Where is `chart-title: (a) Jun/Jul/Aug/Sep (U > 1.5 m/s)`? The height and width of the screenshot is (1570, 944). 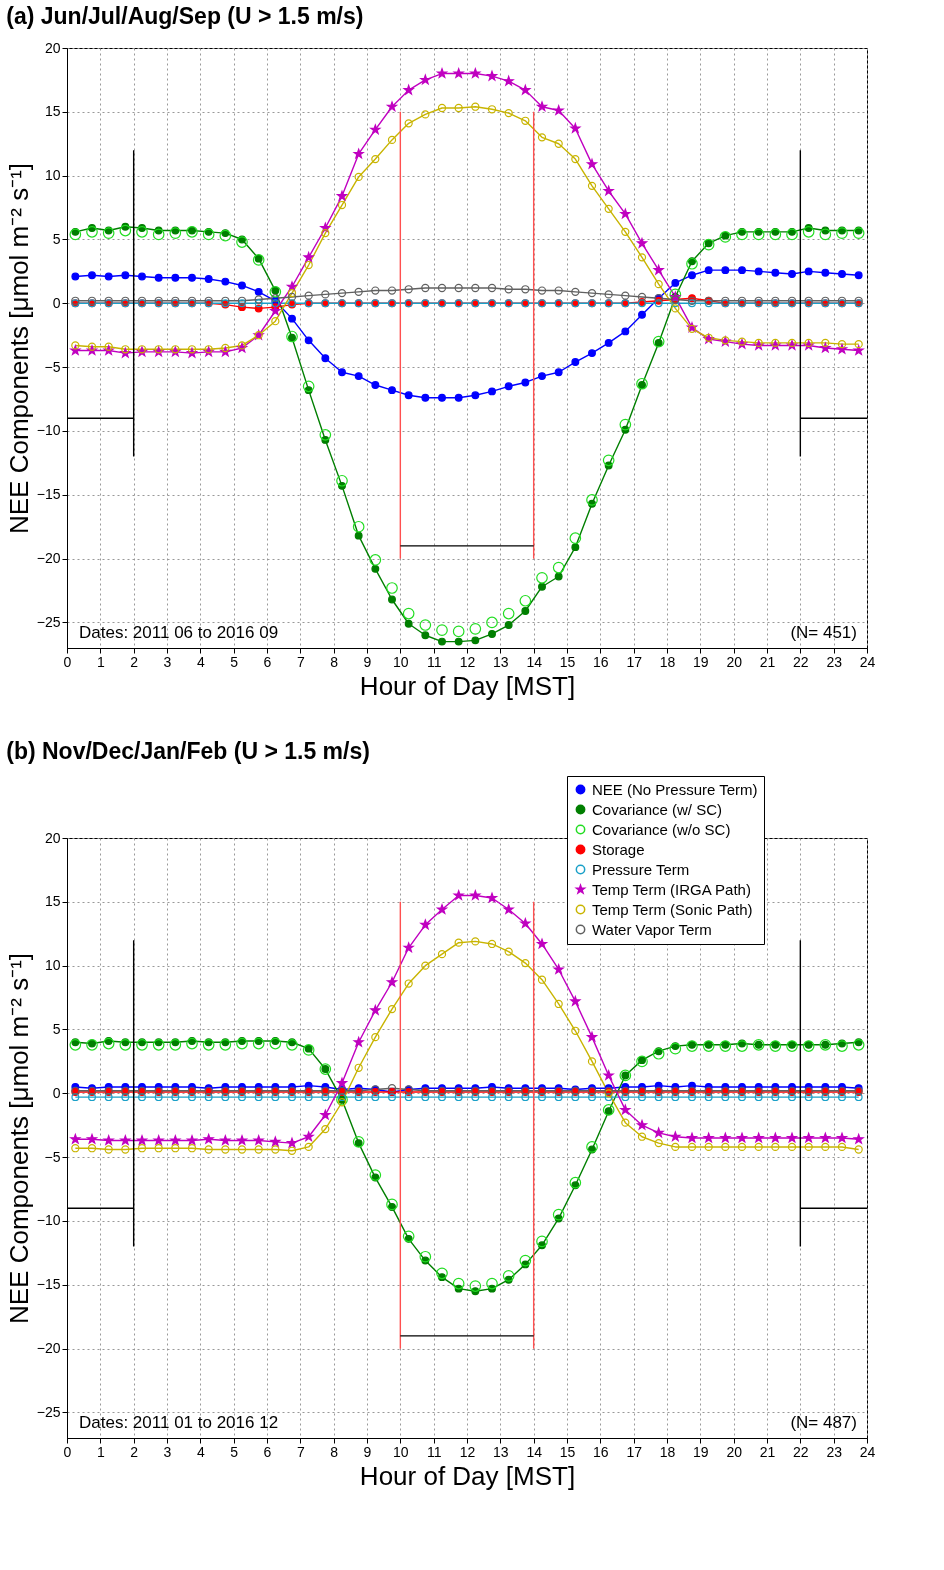
chart-title: (a) Jun/Jul/Aug/Sep (U > 1.5 m/s) is located at coordinates (185, 16).